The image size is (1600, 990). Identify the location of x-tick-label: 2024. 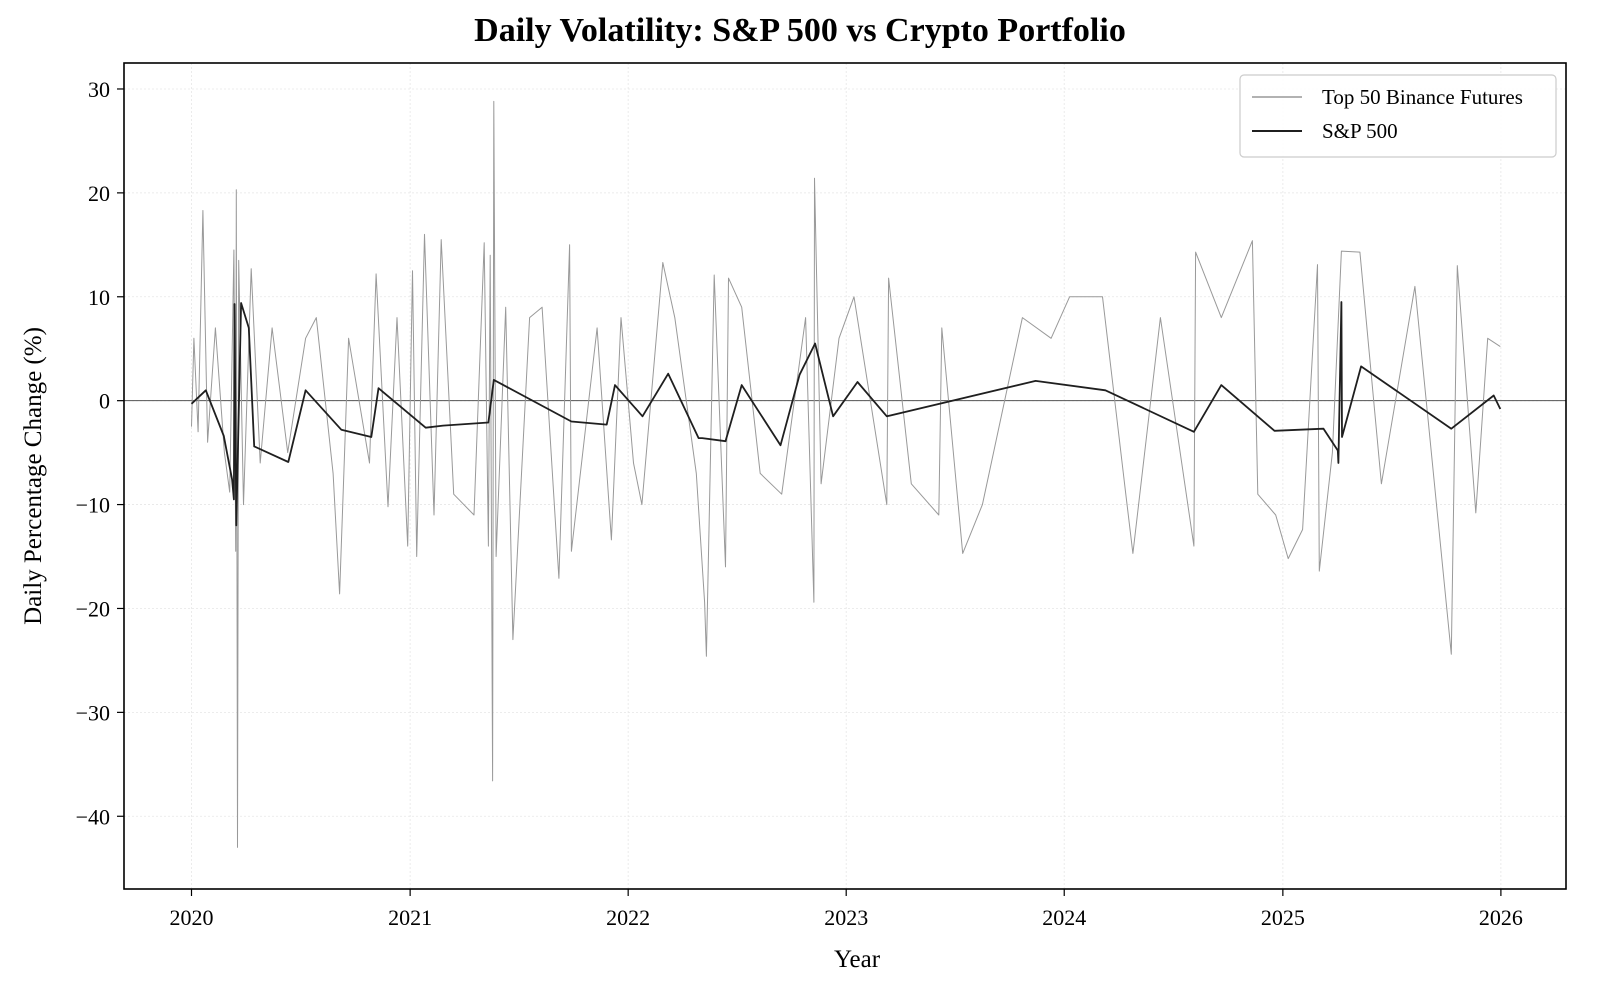
(1064, 917).